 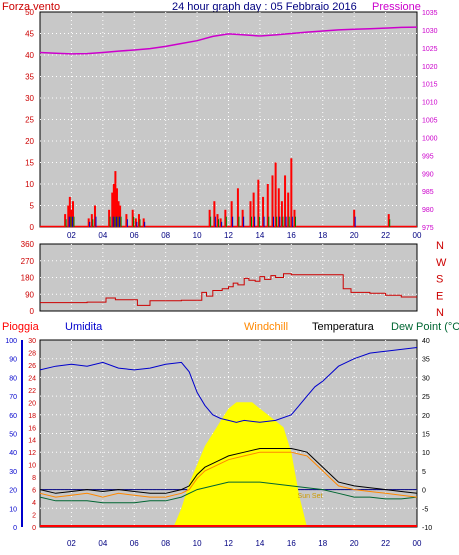 What do you see at coordinates (13, 360) in the screenshot?
I see `humidity-y-tick: 90` at bounding box center [13, 360].